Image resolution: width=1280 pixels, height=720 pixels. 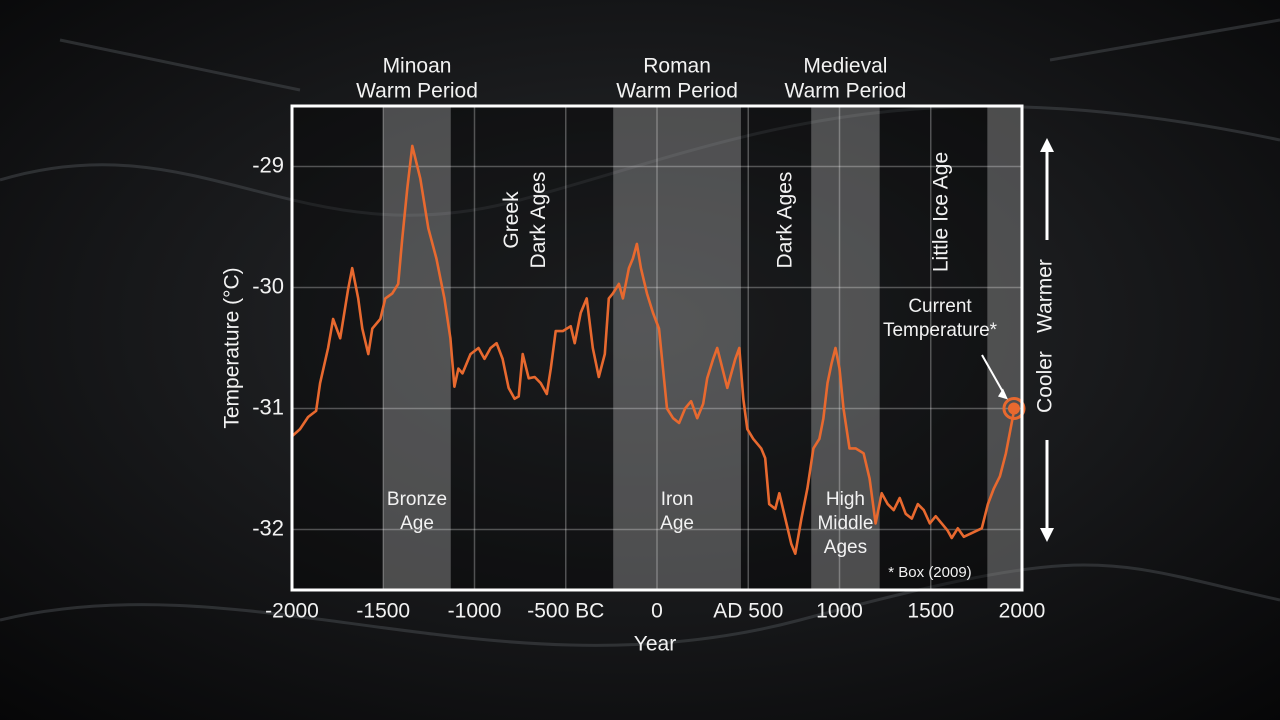 I want to click on y-tick-label: -31, so click(x=268, y=406).